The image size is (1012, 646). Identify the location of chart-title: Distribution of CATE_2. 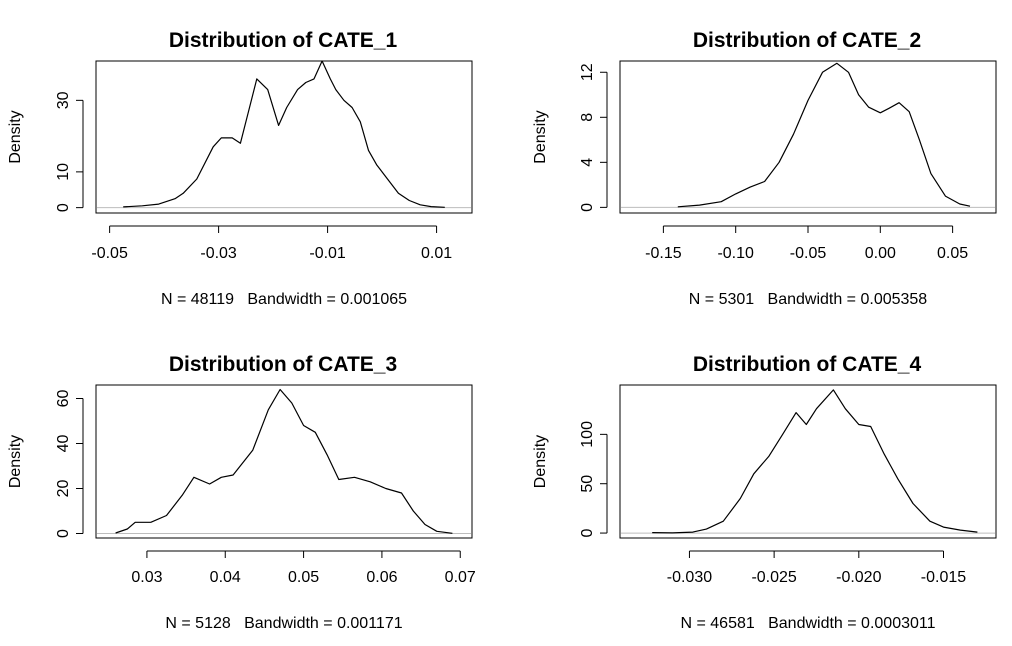
(807, 40).